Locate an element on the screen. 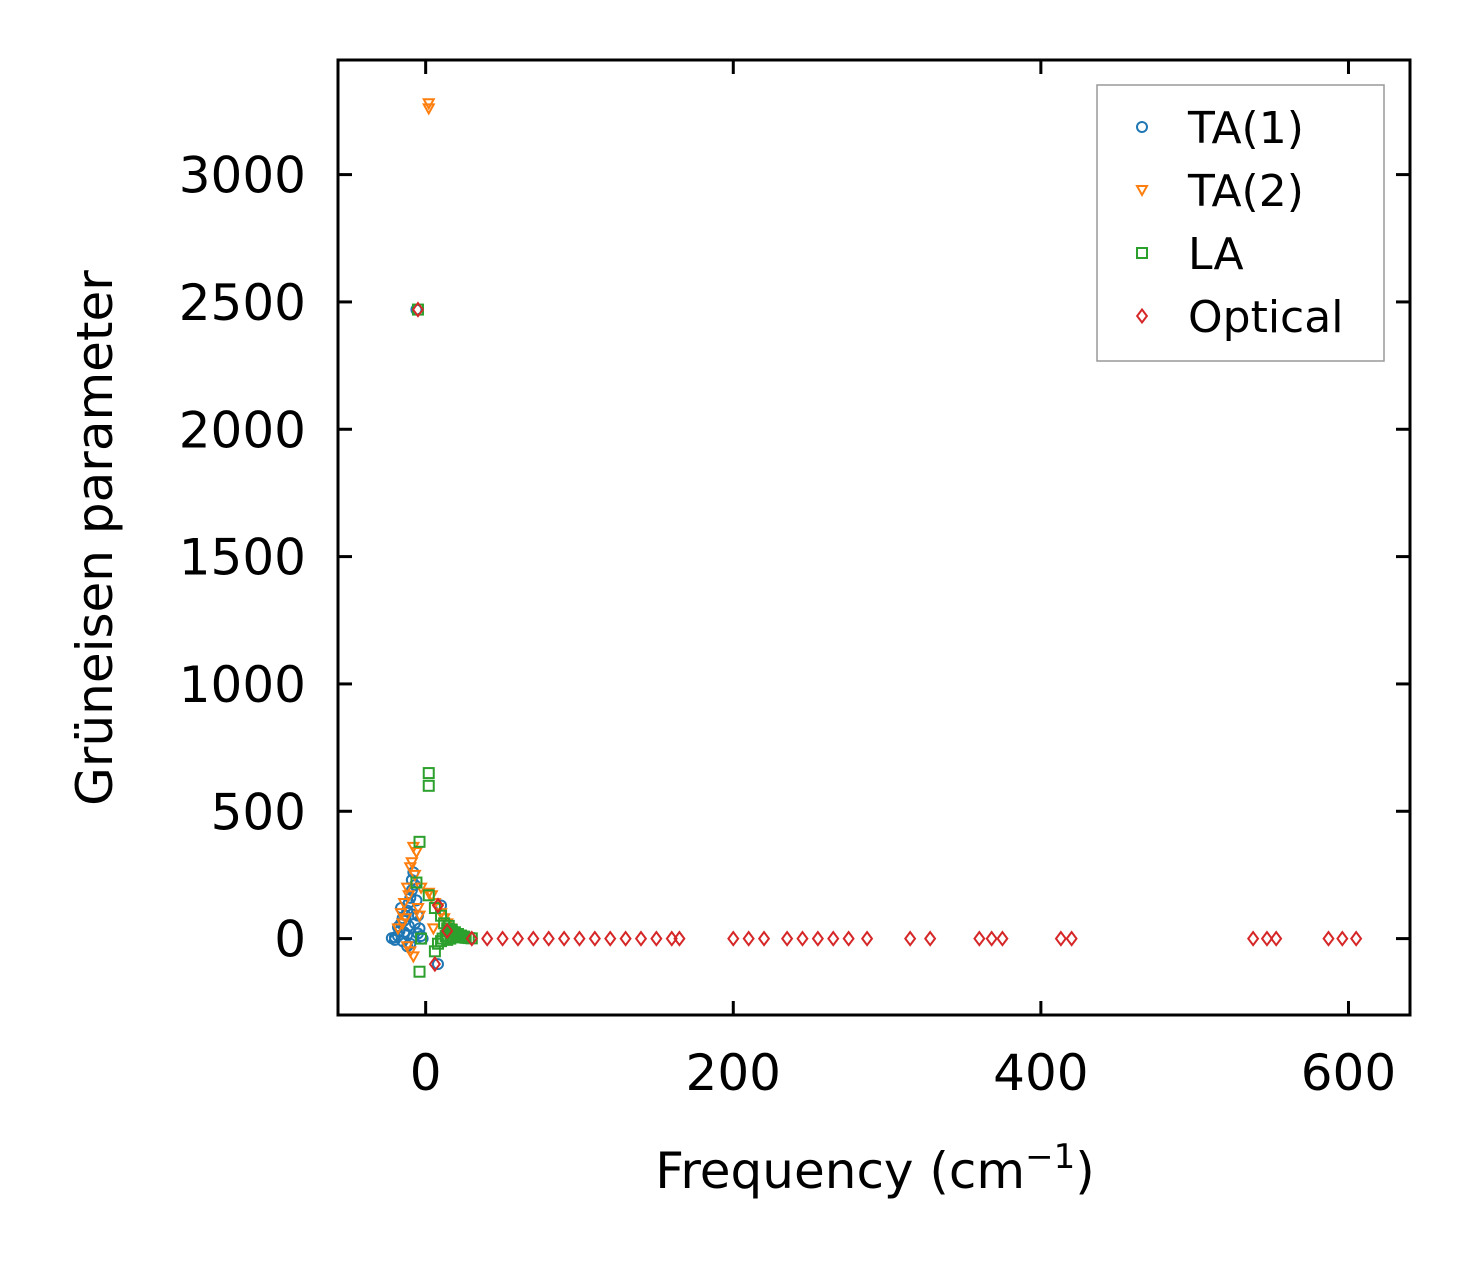  legend-entry: LA is located at coordinates (1190, 254).